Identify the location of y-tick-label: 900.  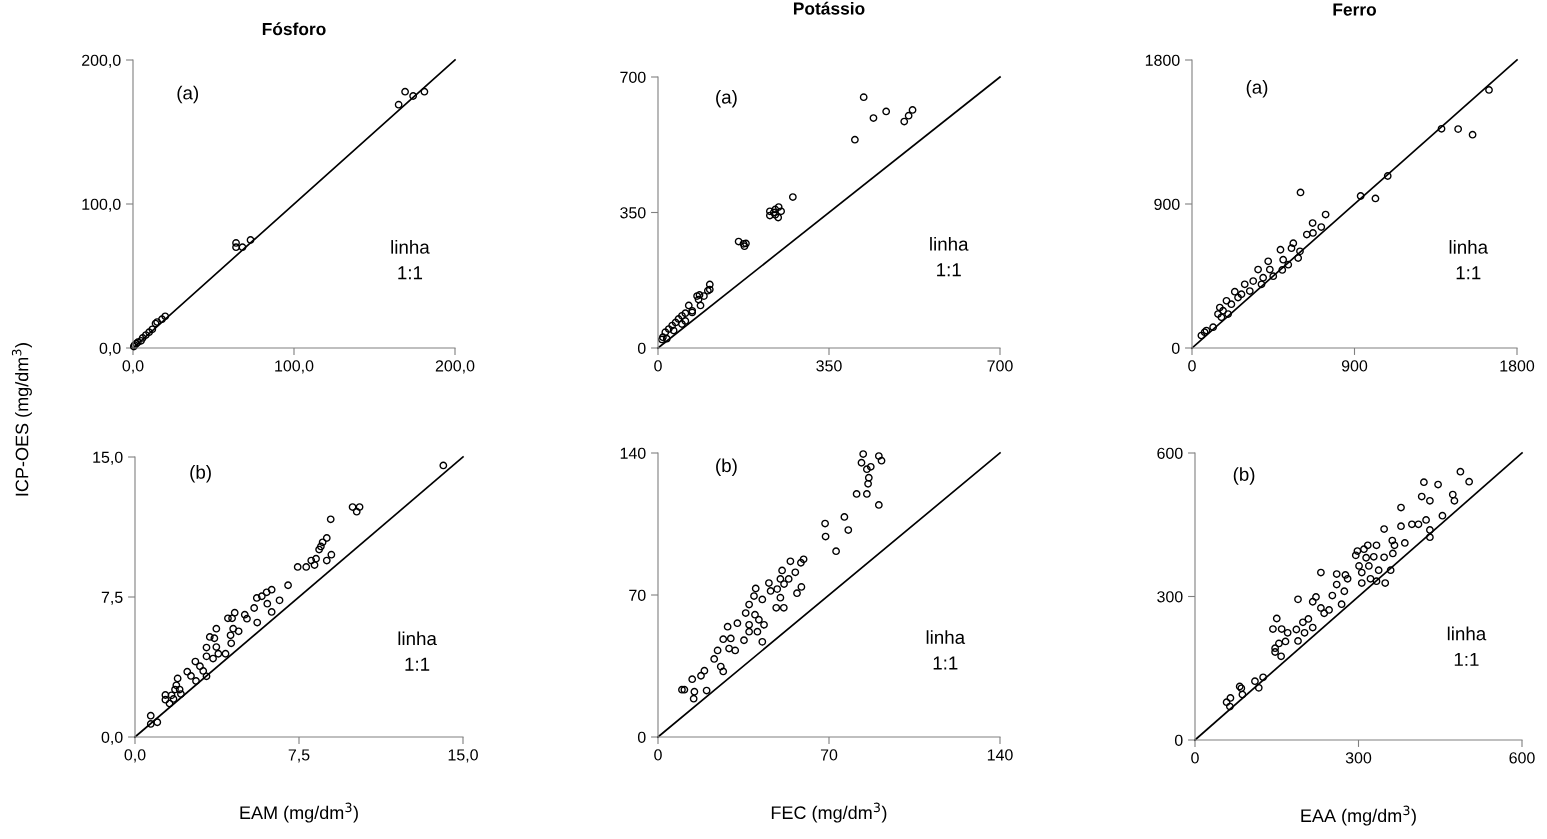
(1167, 204).